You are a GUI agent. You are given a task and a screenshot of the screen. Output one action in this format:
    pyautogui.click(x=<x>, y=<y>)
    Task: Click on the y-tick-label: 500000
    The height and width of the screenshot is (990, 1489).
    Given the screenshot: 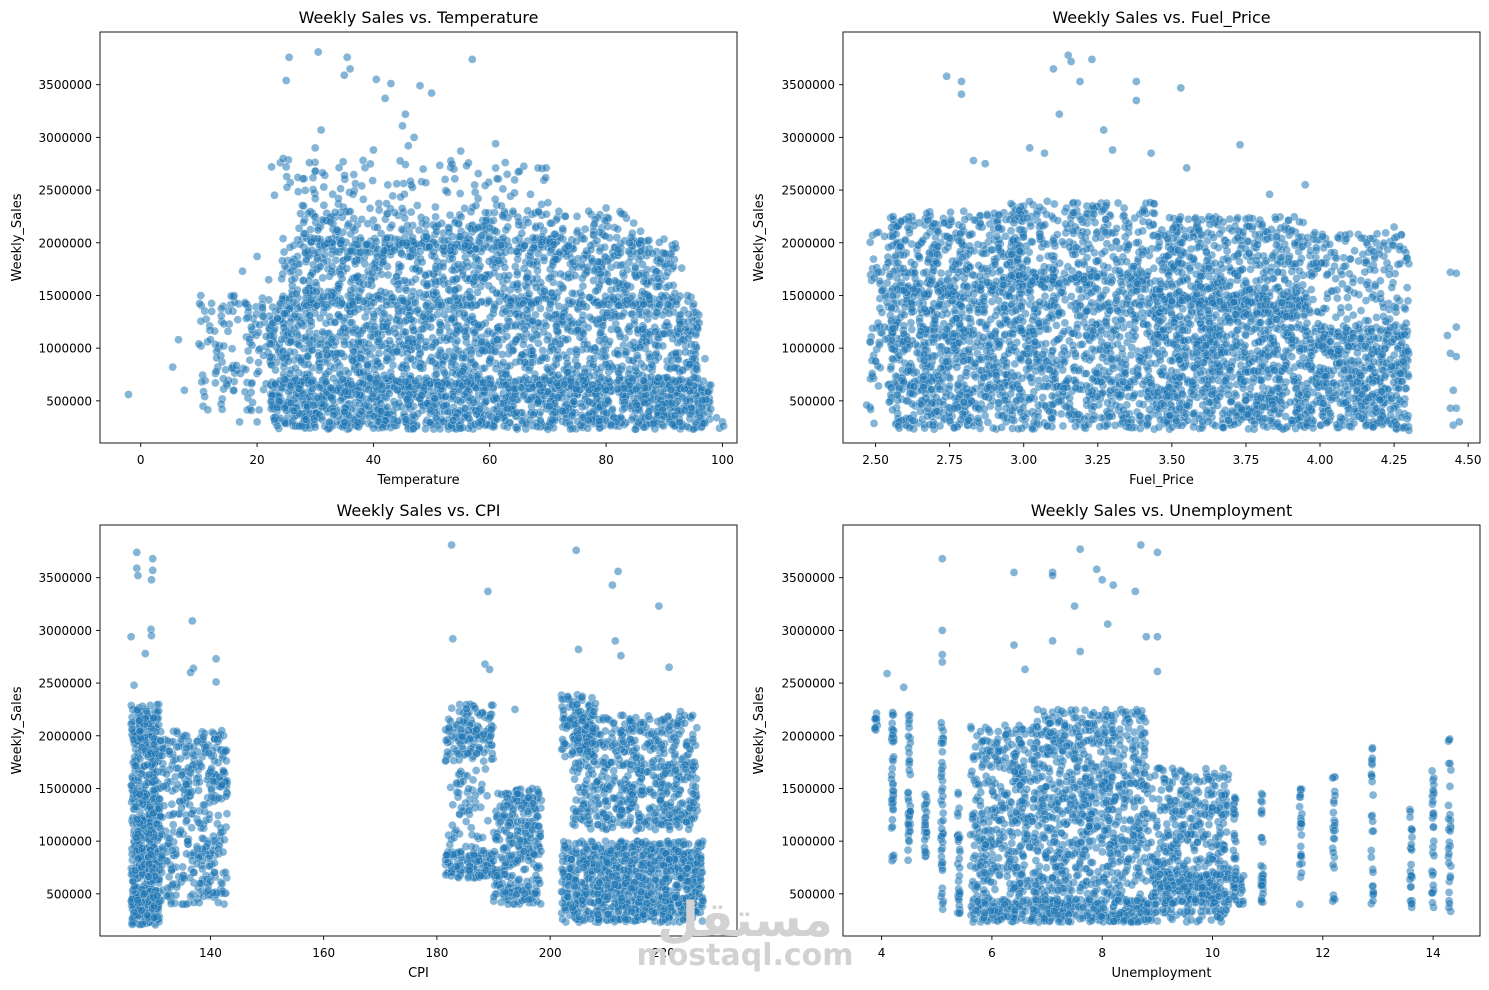 What is the action you would take?
    pyautogui.click(x=69, y=401)
    